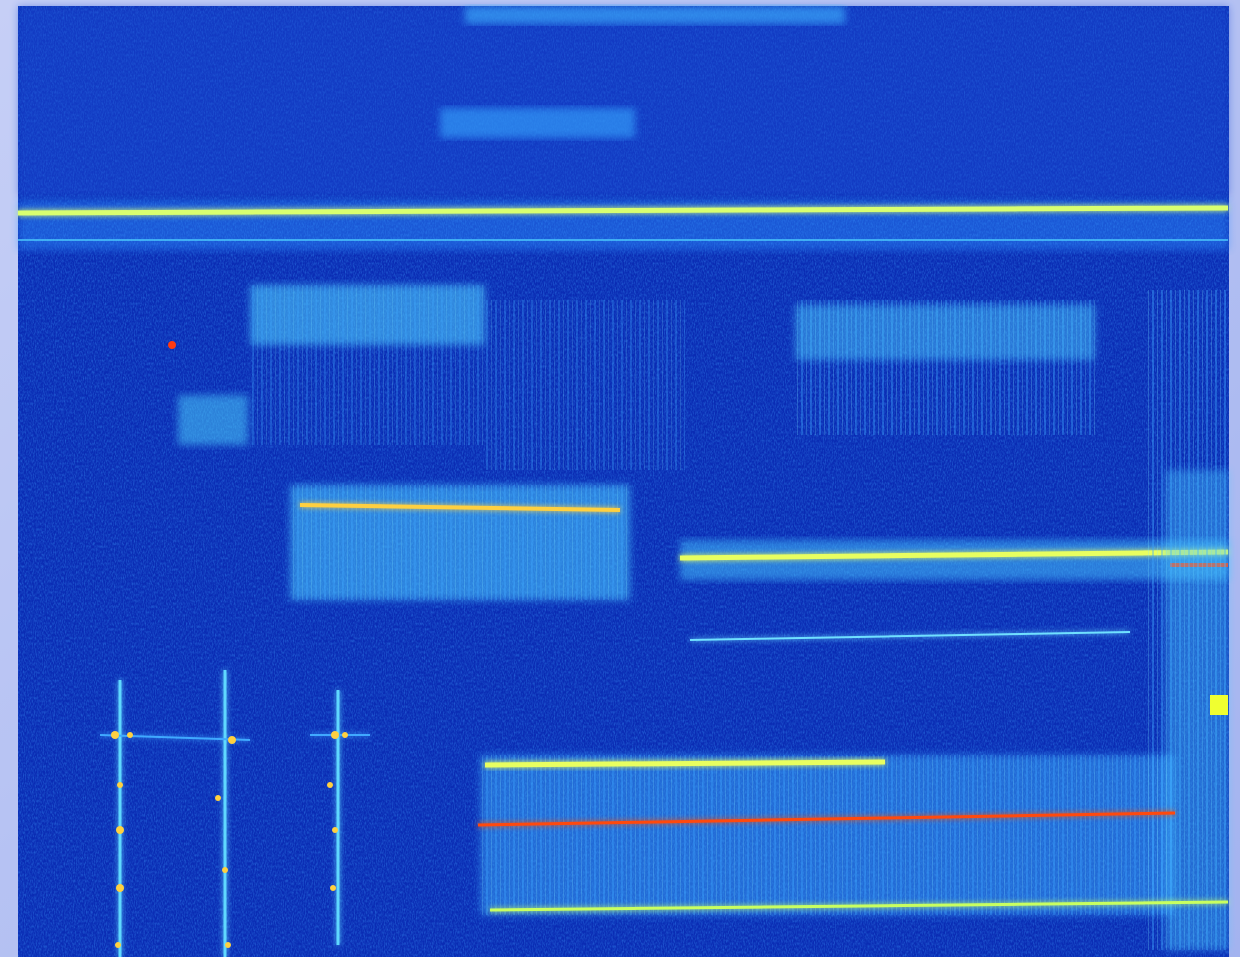 This screenshot has height=957, width=1240. Describe the element at coordinates (162, 415) in the screenshot. I see `left-structure` at that location.